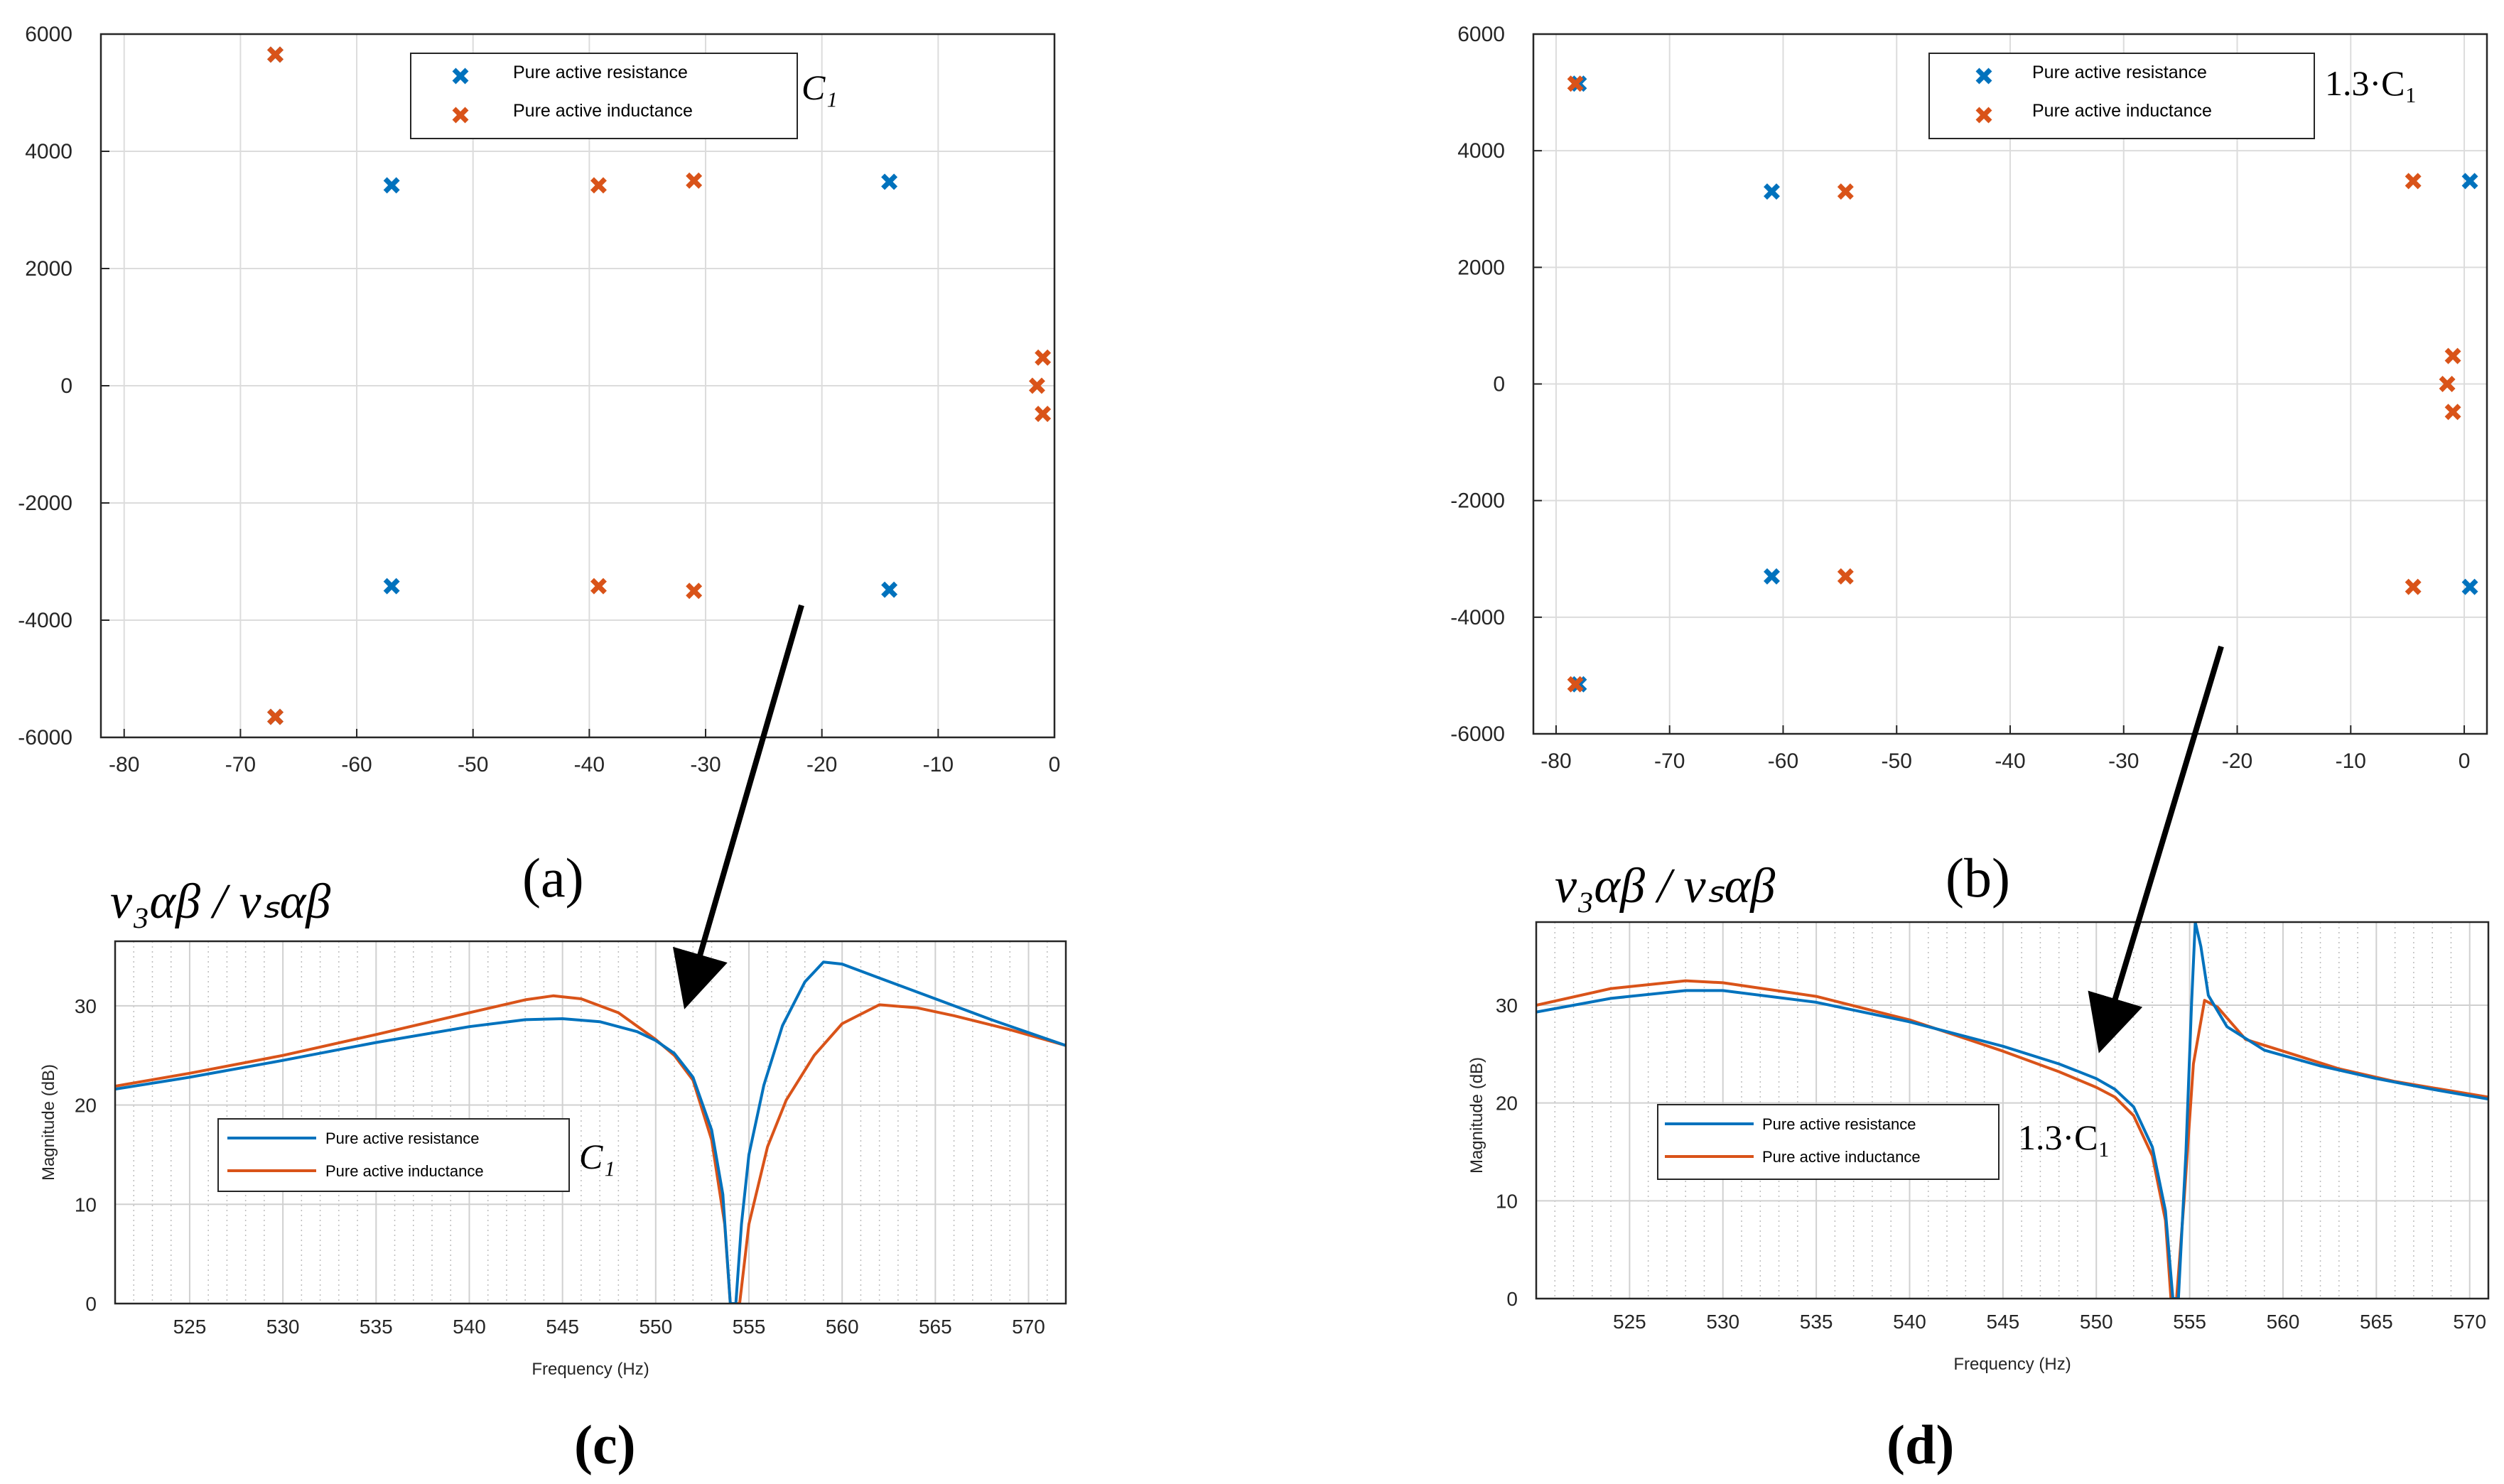  I want to click on legend-label-inductance-b: Pure active inductance, so click(2122, 111).